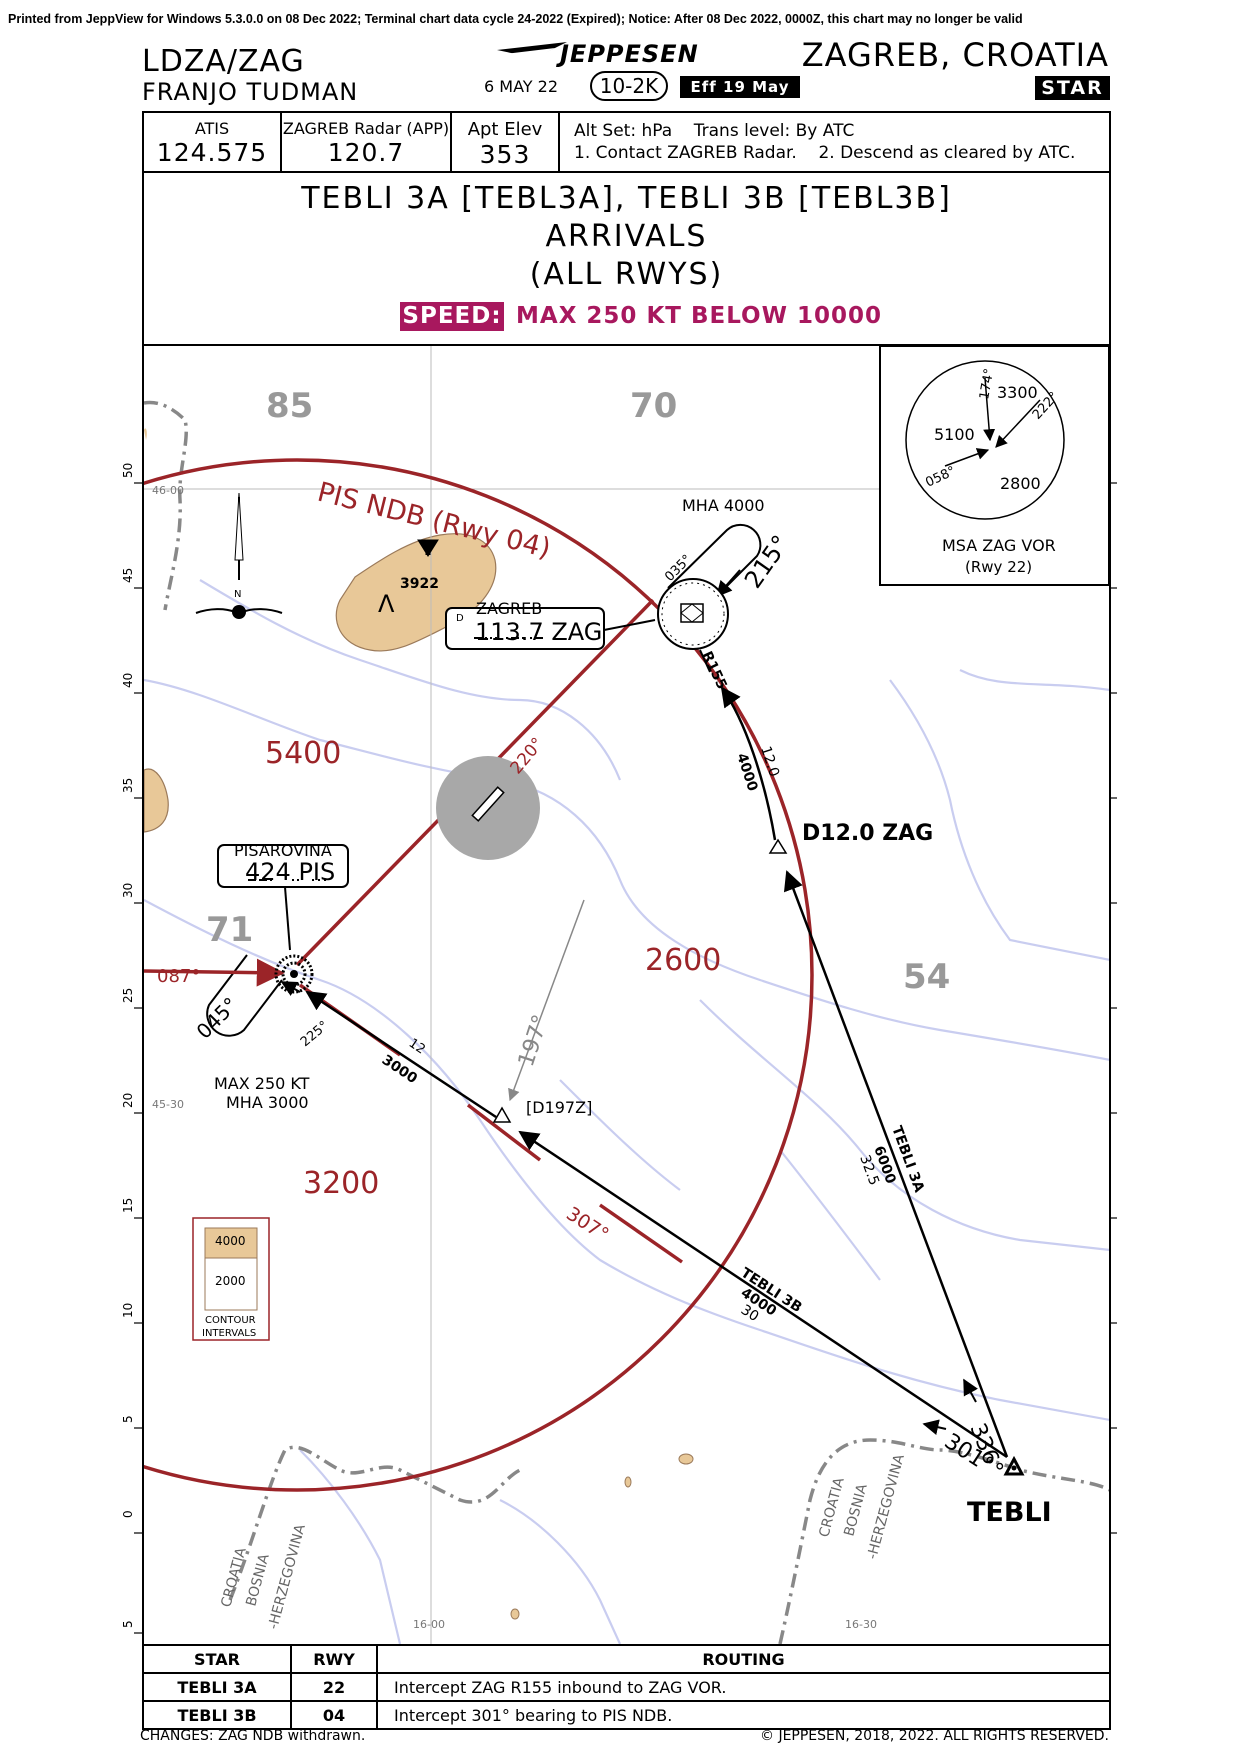 Image resolution: width=1240 pixels, height=1755 pixels. Describe the element at coordinates (998, 567) in the screenshot. I see `svg-text: (Rwy 22)` at that location.